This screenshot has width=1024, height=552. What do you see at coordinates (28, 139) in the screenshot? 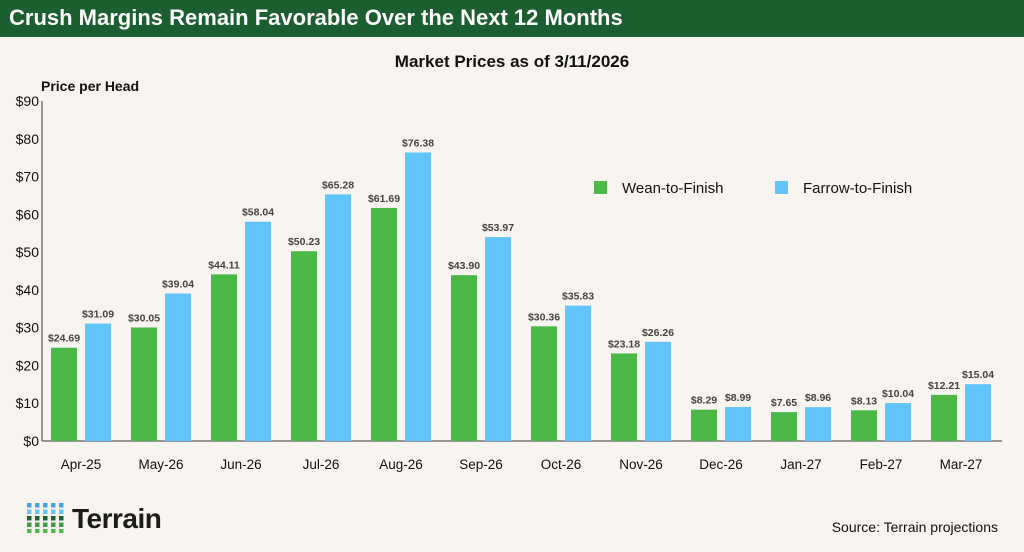
I see `y-tick-label: $80` at bounding box center [28, 139].